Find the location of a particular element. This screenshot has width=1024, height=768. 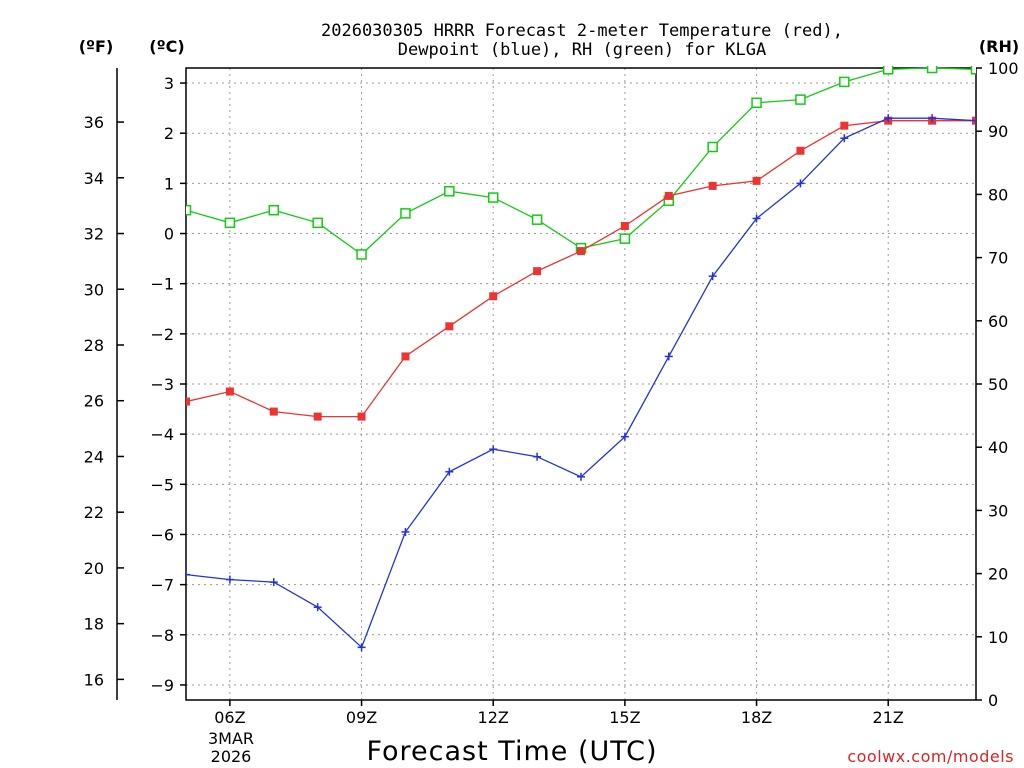

rh-tick-label: 0 is located at coordinates (993, 700).